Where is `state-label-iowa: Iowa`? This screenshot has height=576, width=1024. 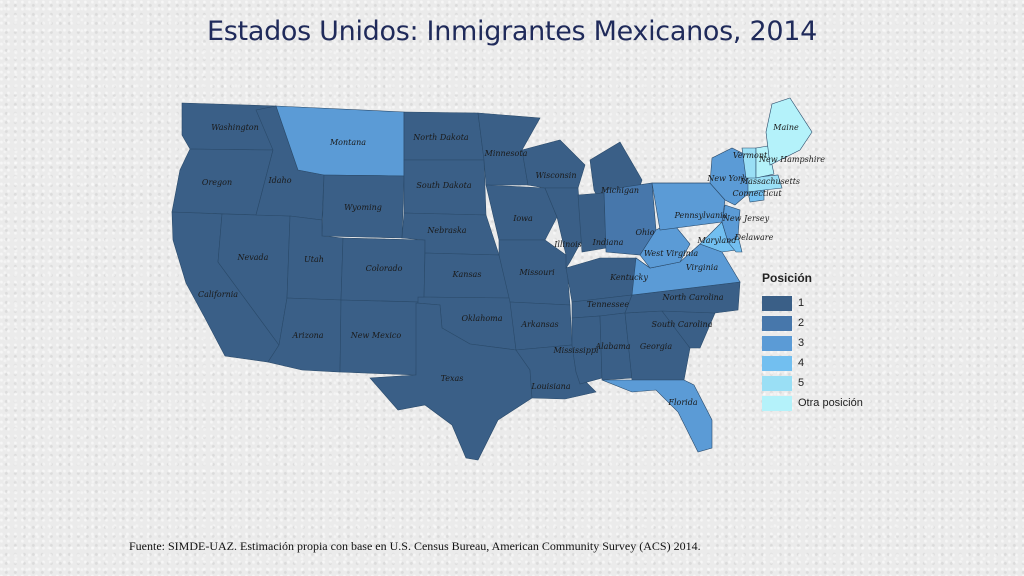 state-label-iowa: Iowa is located at coordinates (522, 218).